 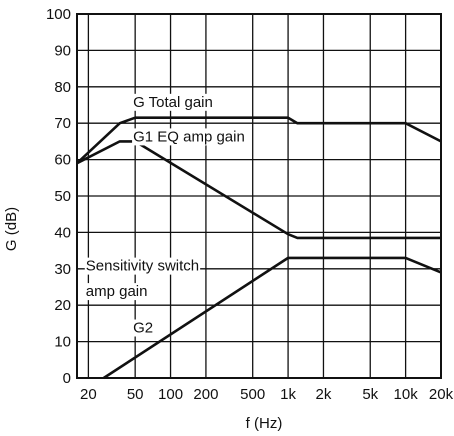 I want to click on annotation-part: G1, so click(x=143, y=136).